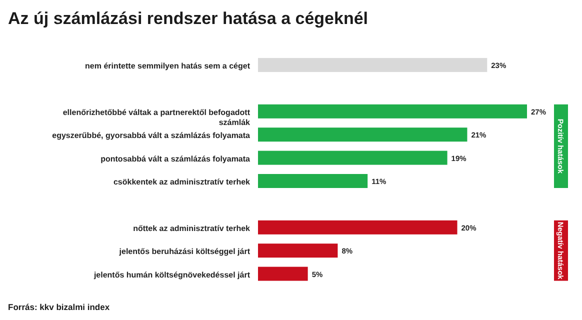 Image resolution: width=582 pixels, height=320 pixels. I want to click on chart-title: Az új számlázási rendszer hatása a cégeknél, so click(188, 18).